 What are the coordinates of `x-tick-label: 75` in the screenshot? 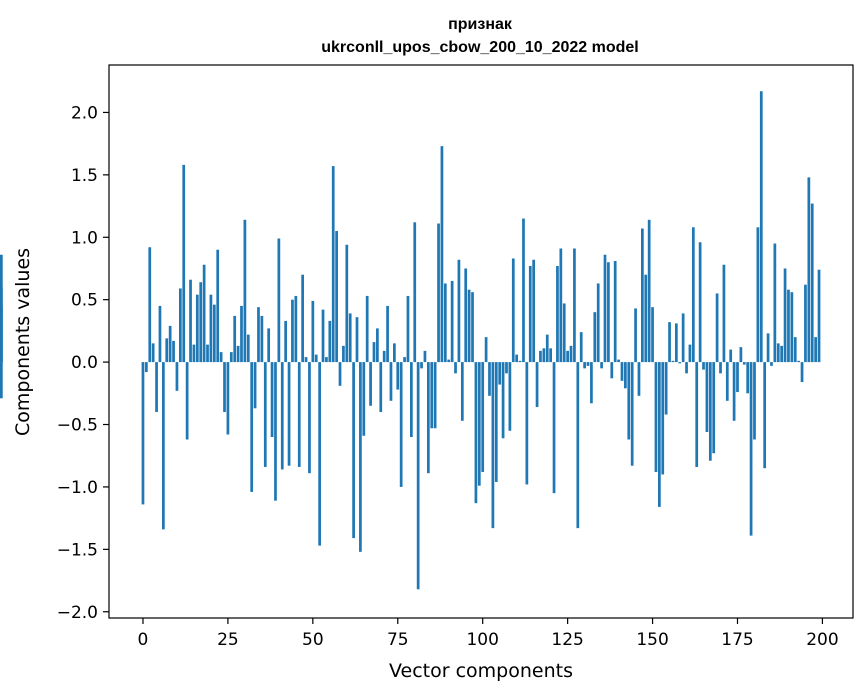 It's located at (398, 640).